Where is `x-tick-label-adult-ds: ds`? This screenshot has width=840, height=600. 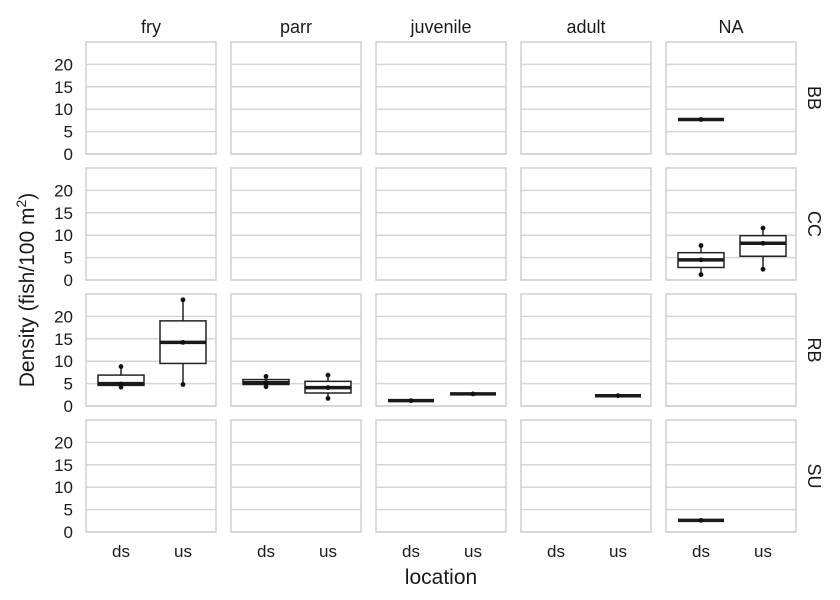 x-tick-label-adult-ds: ds is located at coordinates (556, 551).